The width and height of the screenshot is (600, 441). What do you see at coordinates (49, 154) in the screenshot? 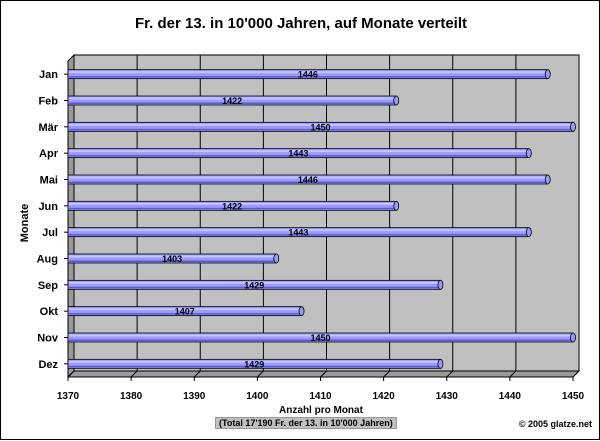
I see `y-tick-label: Apr` at bounding box center [49, 154].